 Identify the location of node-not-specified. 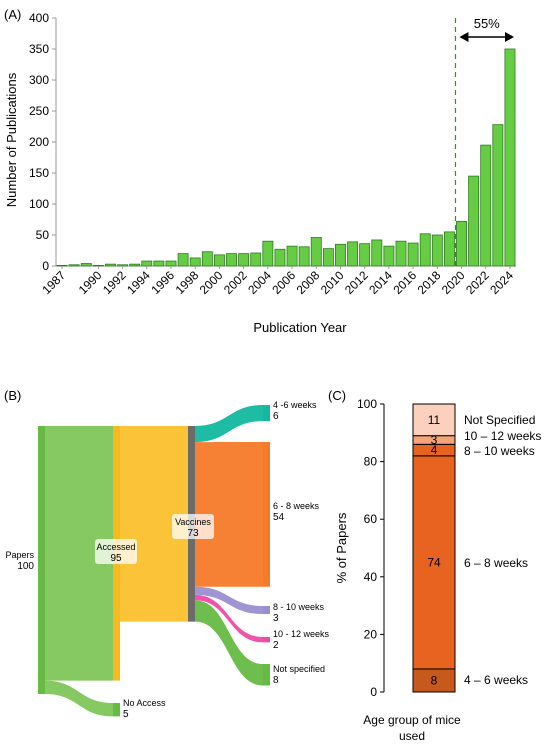
(266, 675).